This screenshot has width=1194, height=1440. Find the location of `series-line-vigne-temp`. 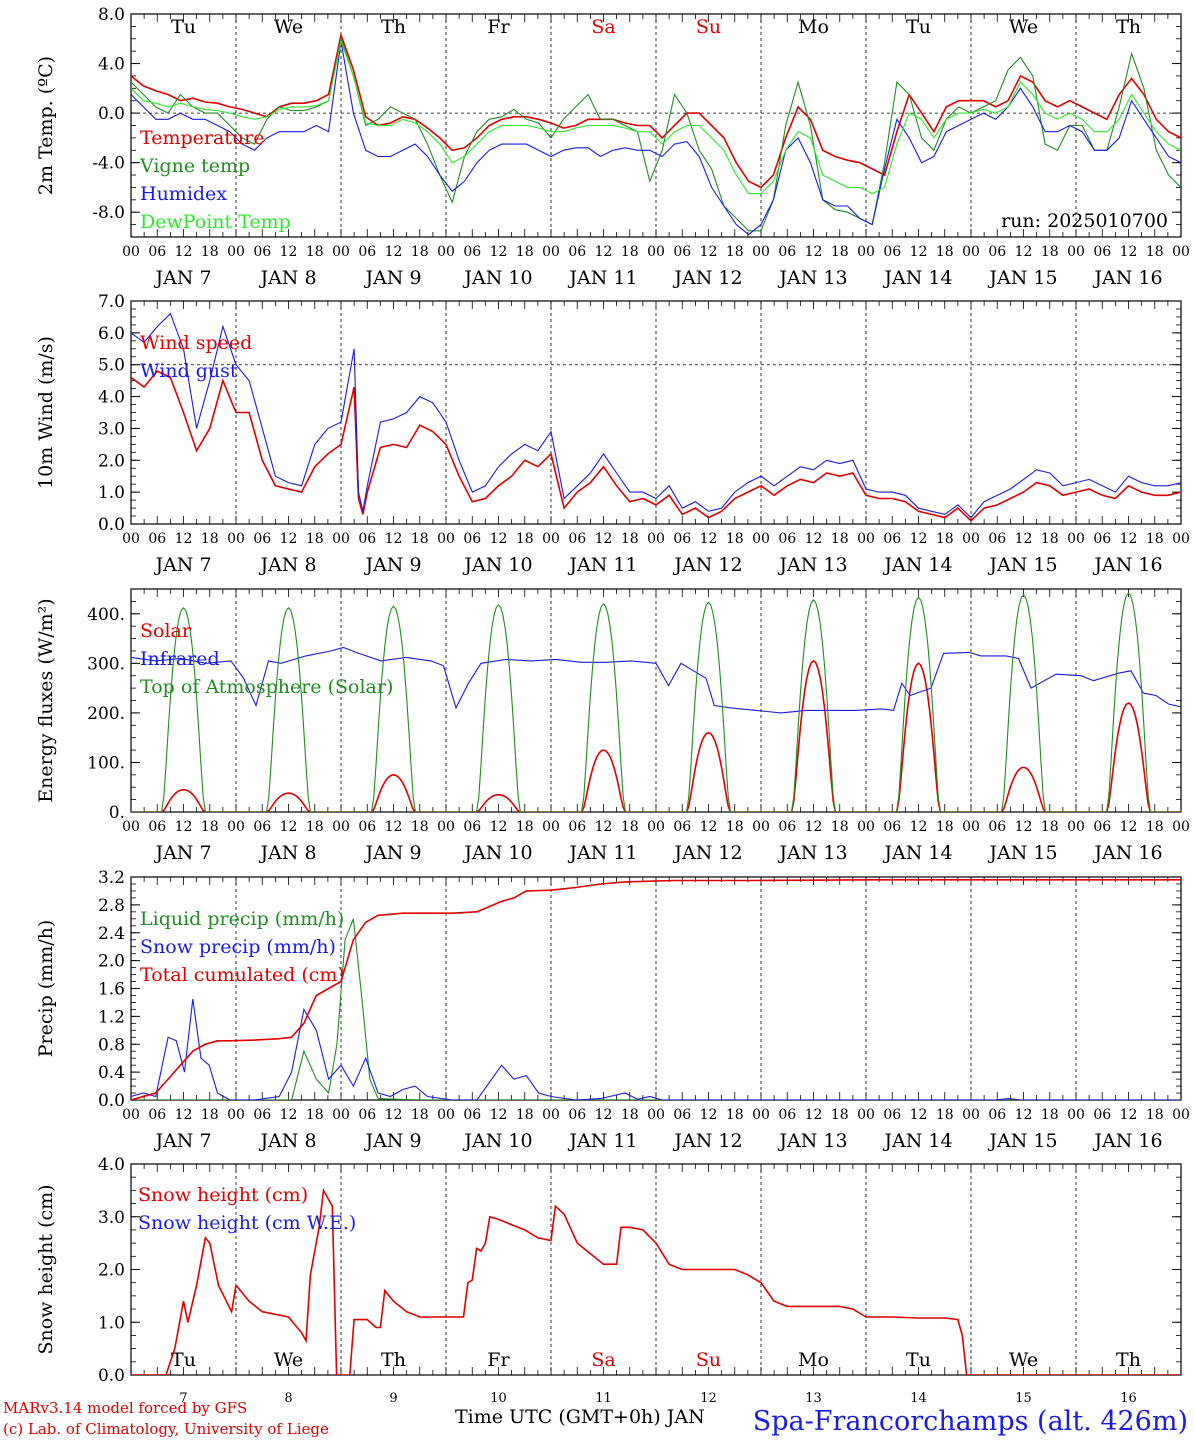

series-line-vigne-temp is located at coordinates (656, 134).